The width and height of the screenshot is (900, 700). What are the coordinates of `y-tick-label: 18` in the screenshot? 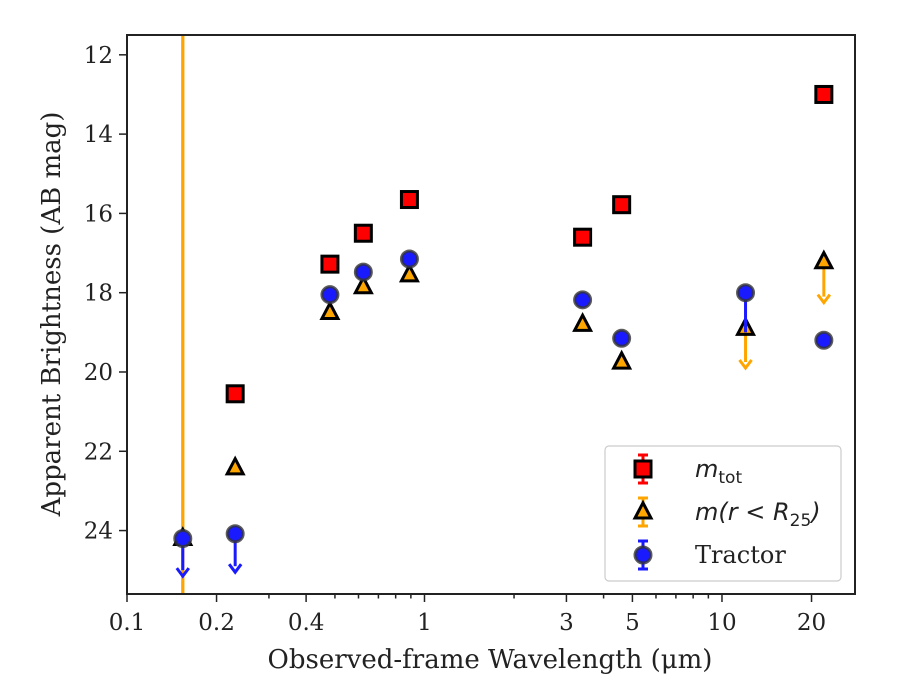 It's located at (98, 294).